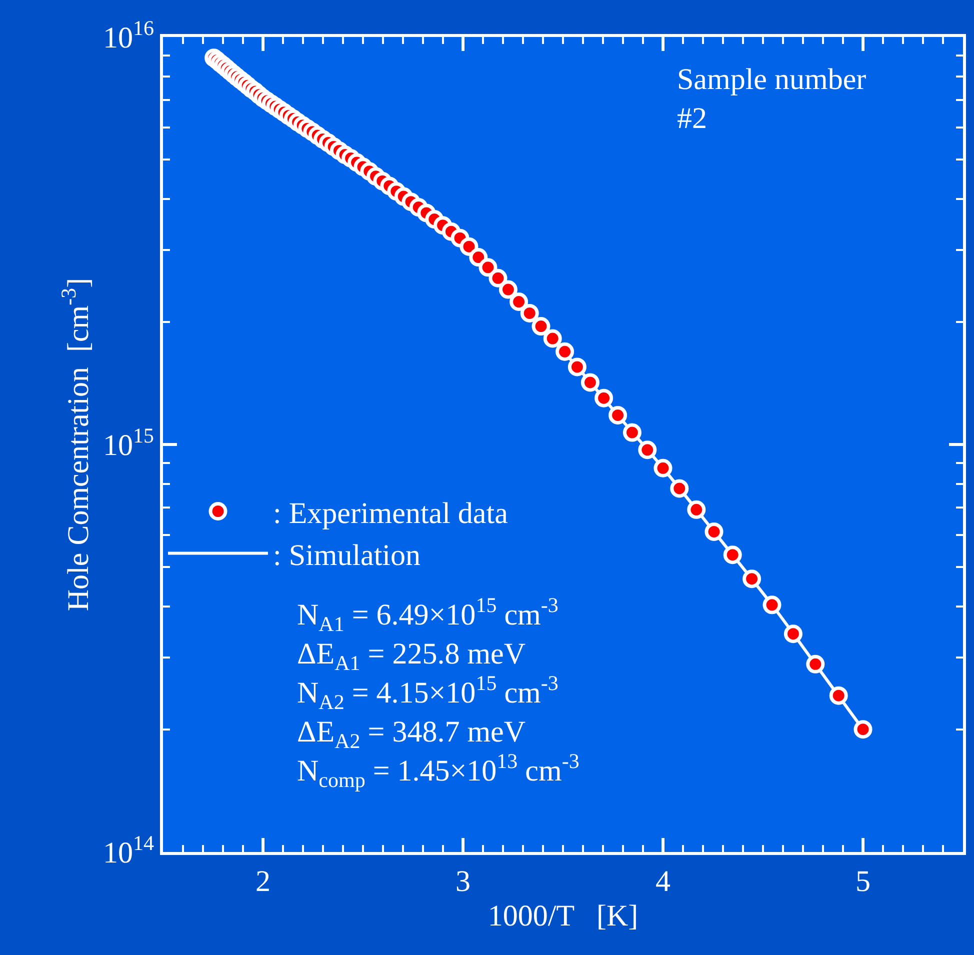 The height and width of the screenshot is (955, 974). What do you see at coordinates (563, 916) in the screenshot?
I see `x-axis-title: 1000/T [K]` at bounding box center [563, 916].